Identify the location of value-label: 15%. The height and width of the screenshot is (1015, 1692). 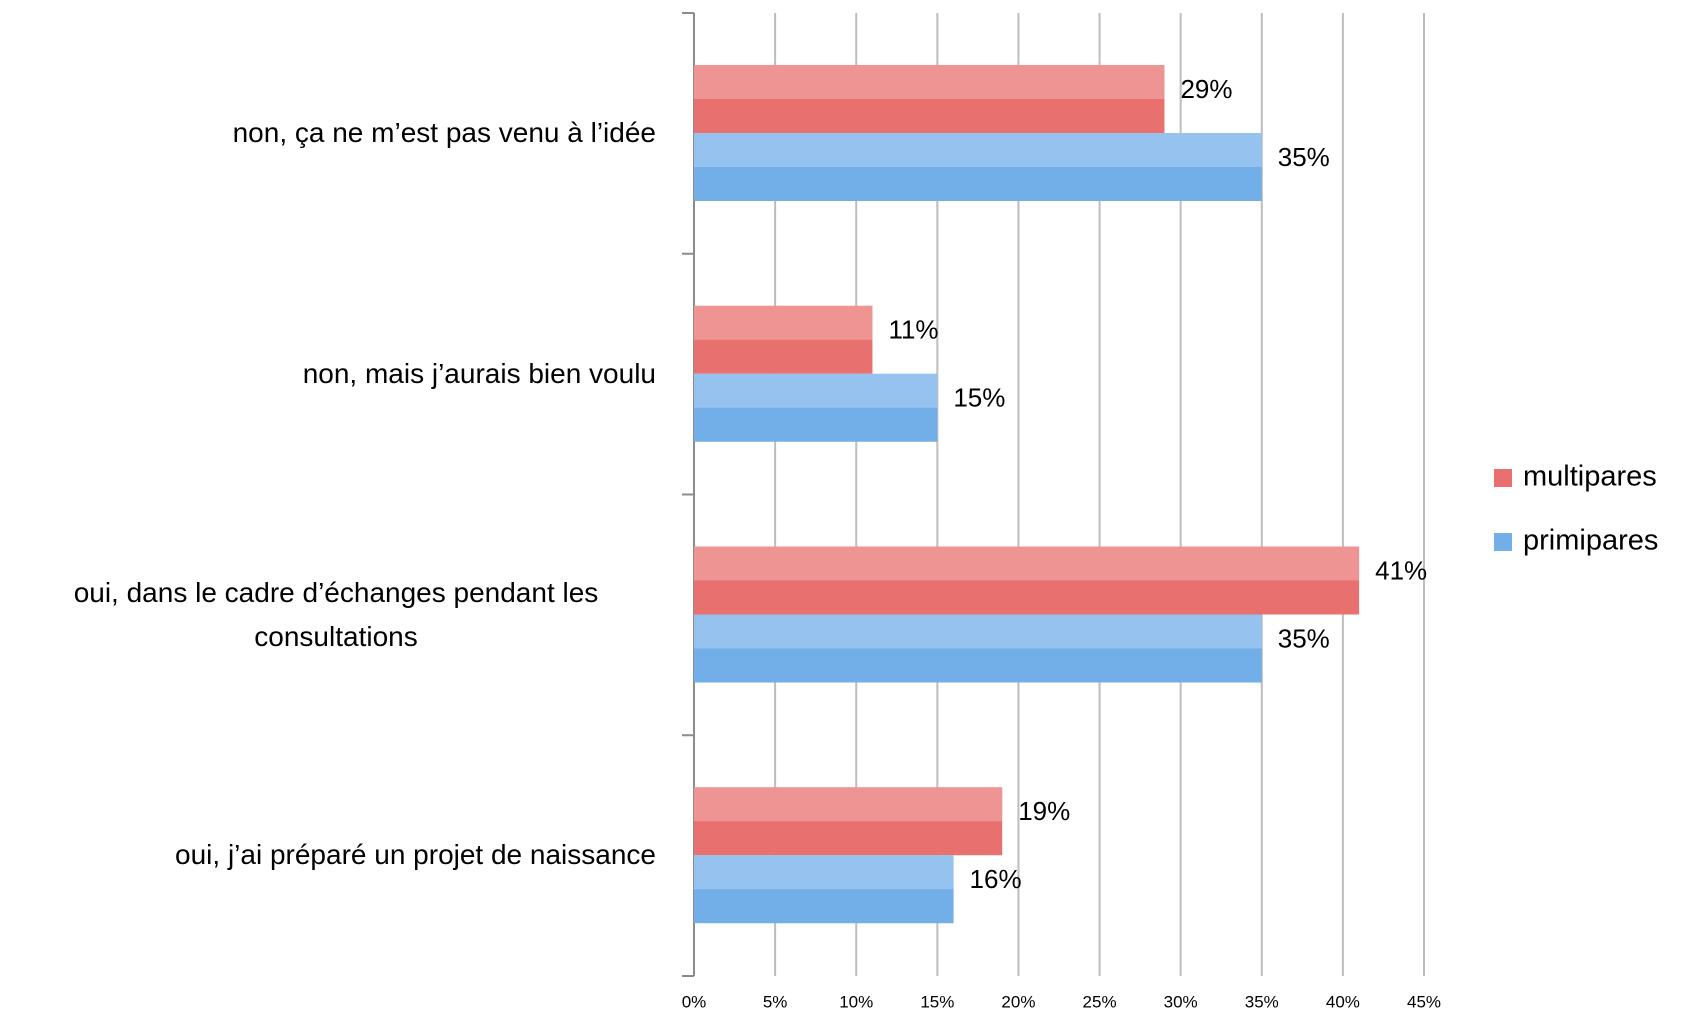
(979, 398).